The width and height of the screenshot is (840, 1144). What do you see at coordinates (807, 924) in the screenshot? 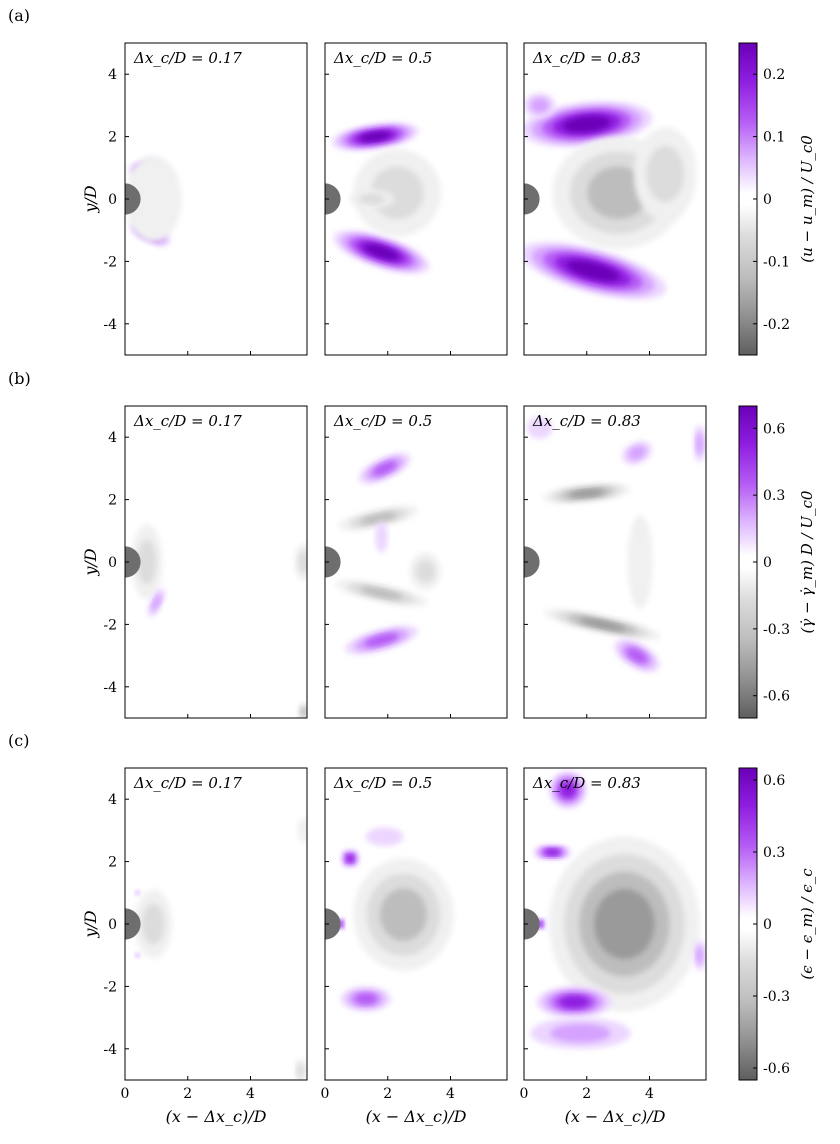
I see `colorbar-label: (ϵ − ϵ_m) / ϵ_c` at bounding box center [807, 924].